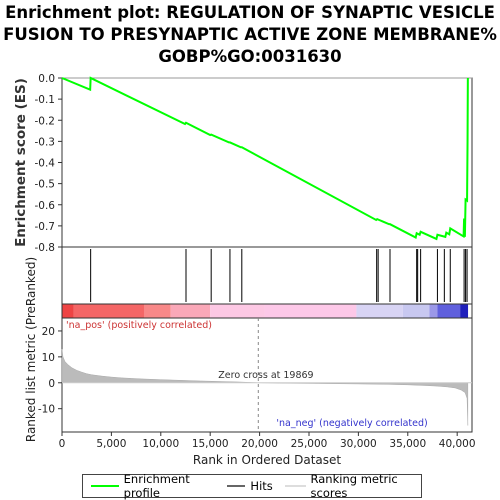  I want to click on legend-item-enrichment-profile: Enrichment profile, so click(153, 486).